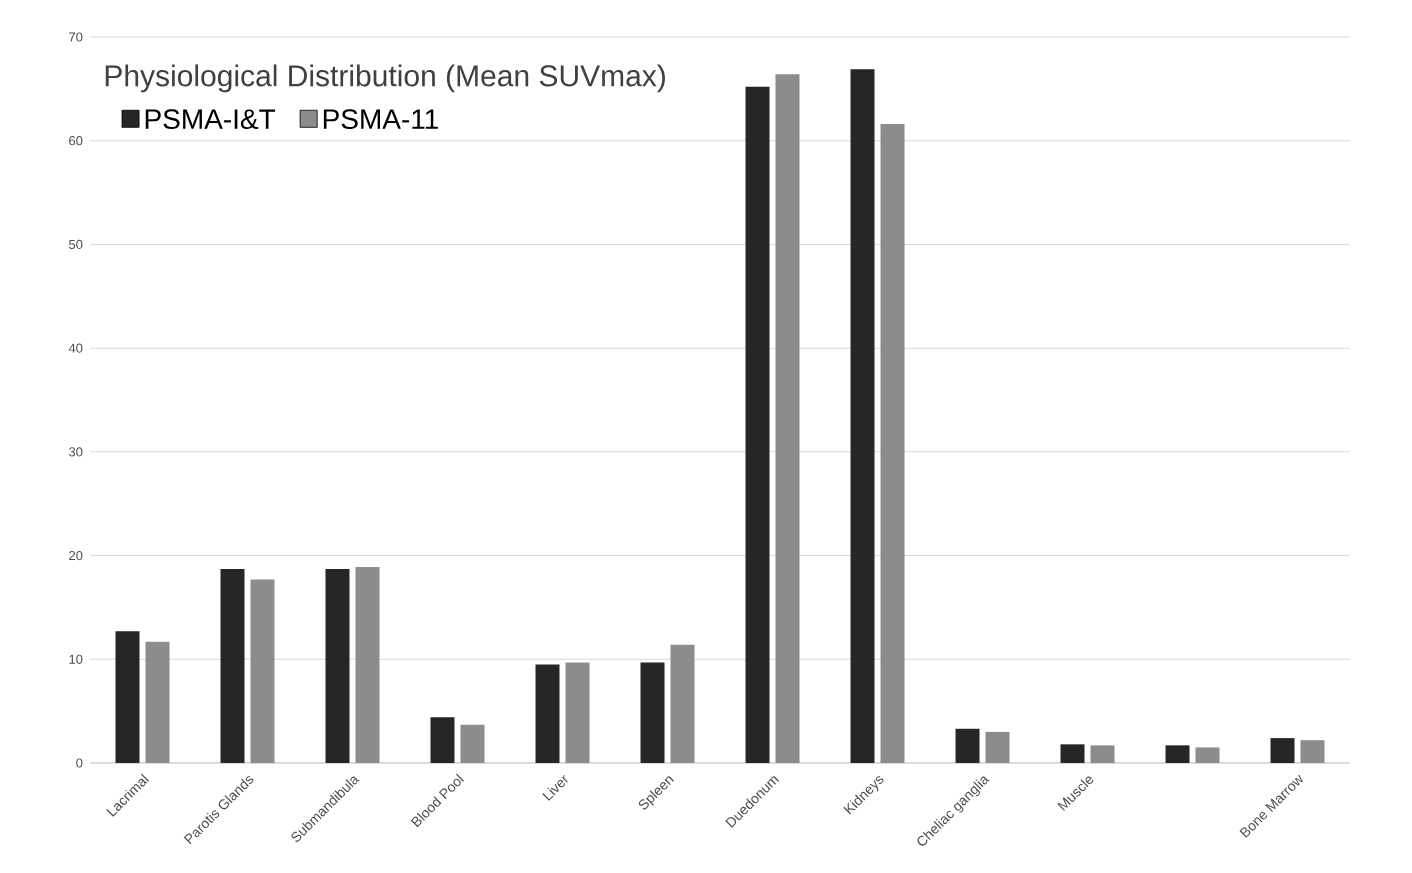  I want to click on y-tick-label: 70, so click(76, 37).